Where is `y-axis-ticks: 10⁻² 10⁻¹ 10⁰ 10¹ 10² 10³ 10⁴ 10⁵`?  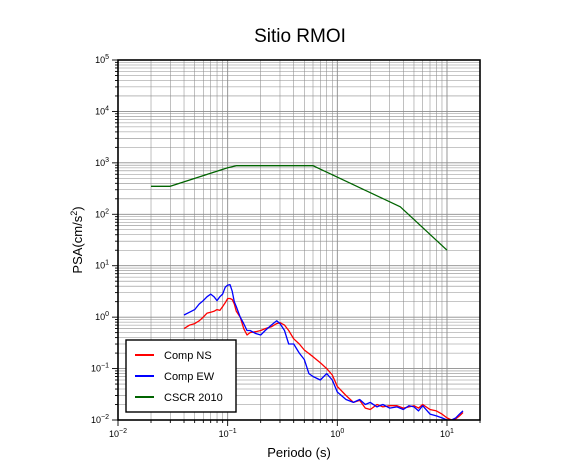
y-axis-ticks: 10⁻² 10⁻¹ 10⁰ 10¹ 10² 10³ 10⁴ 10⁵ is located at coordinates (104, 239).